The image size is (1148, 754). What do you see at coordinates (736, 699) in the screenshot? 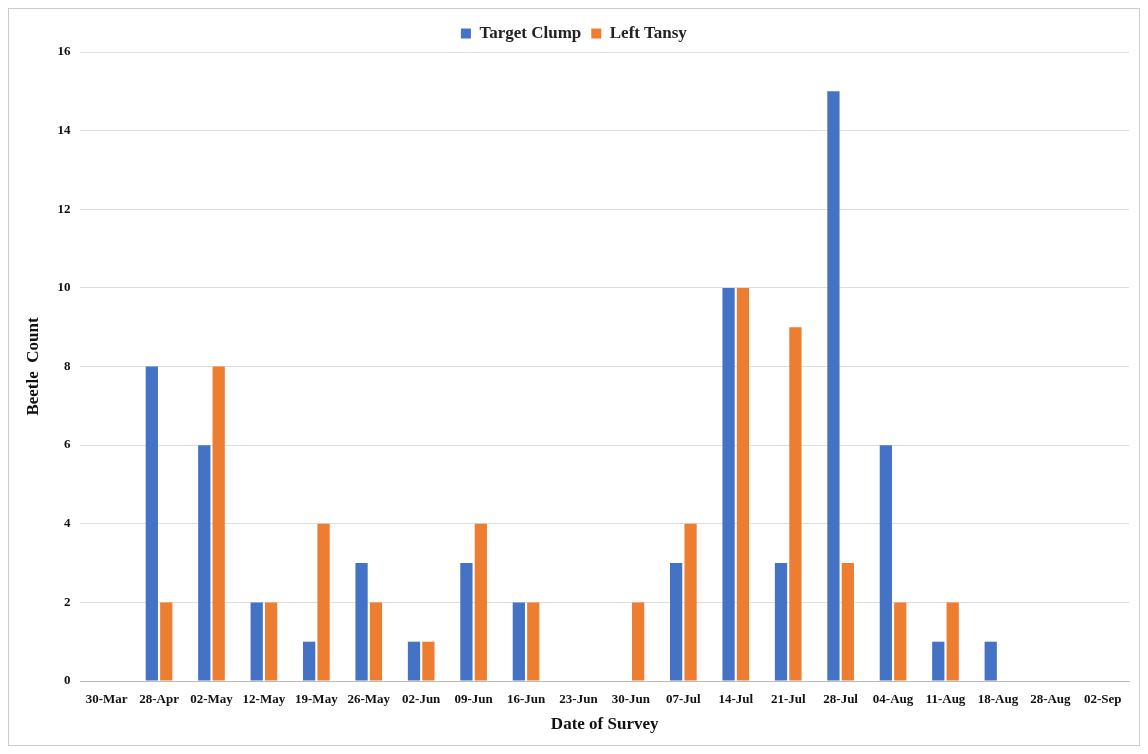
I see `x-tick-label: 14-Jul` at bounding box center [736, 699].